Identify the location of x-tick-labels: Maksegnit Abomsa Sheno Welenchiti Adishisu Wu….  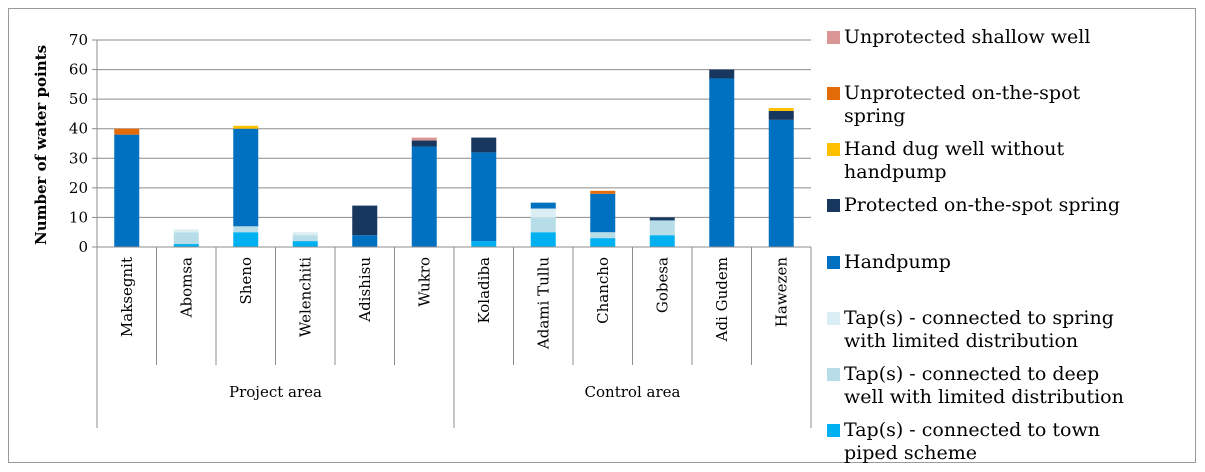
(454, 303).